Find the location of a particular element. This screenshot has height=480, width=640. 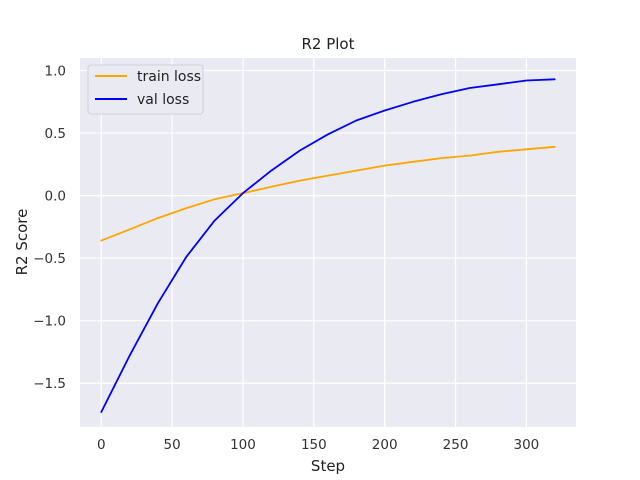

legend: train loss val loss is located at coordinates (145, 89).